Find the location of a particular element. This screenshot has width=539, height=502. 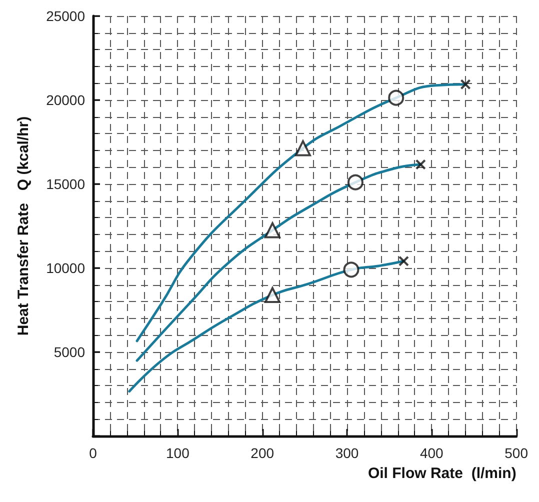

y-tick-label: 5000 is located at coordinates (70, 352).